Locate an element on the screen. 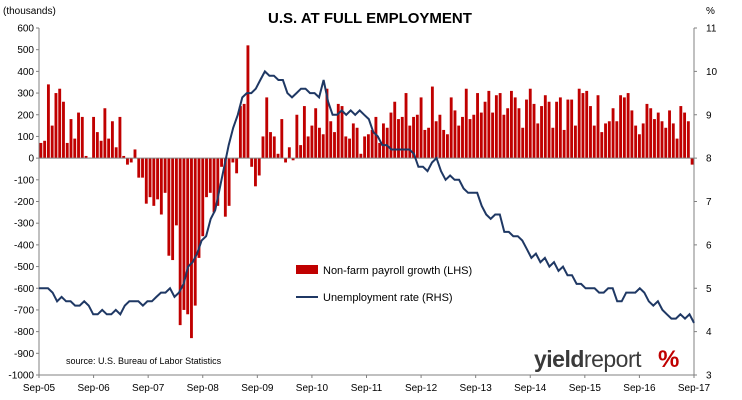  x-tick-label: Sep-09 is located at coordinates (257, 388).